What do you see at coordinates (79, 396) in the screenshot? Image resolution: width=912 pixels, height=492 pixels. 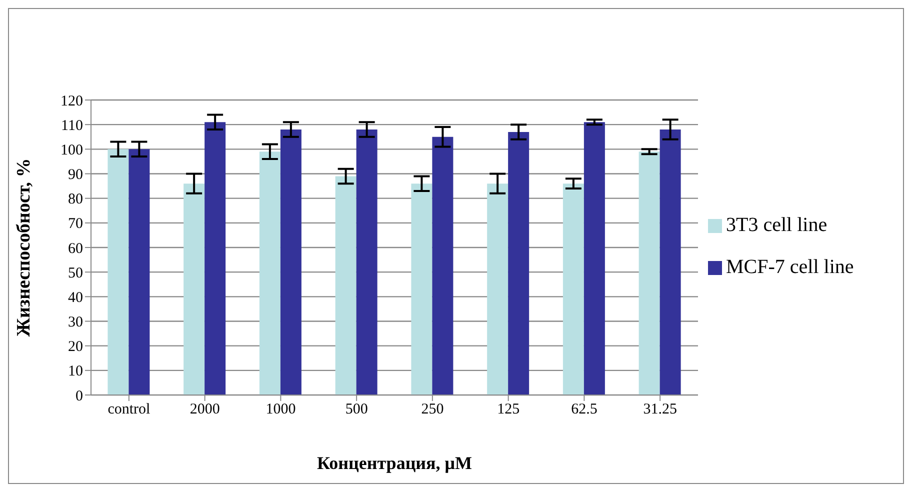 I see `y-tick-label: 0` at bounding box center [79, 396].